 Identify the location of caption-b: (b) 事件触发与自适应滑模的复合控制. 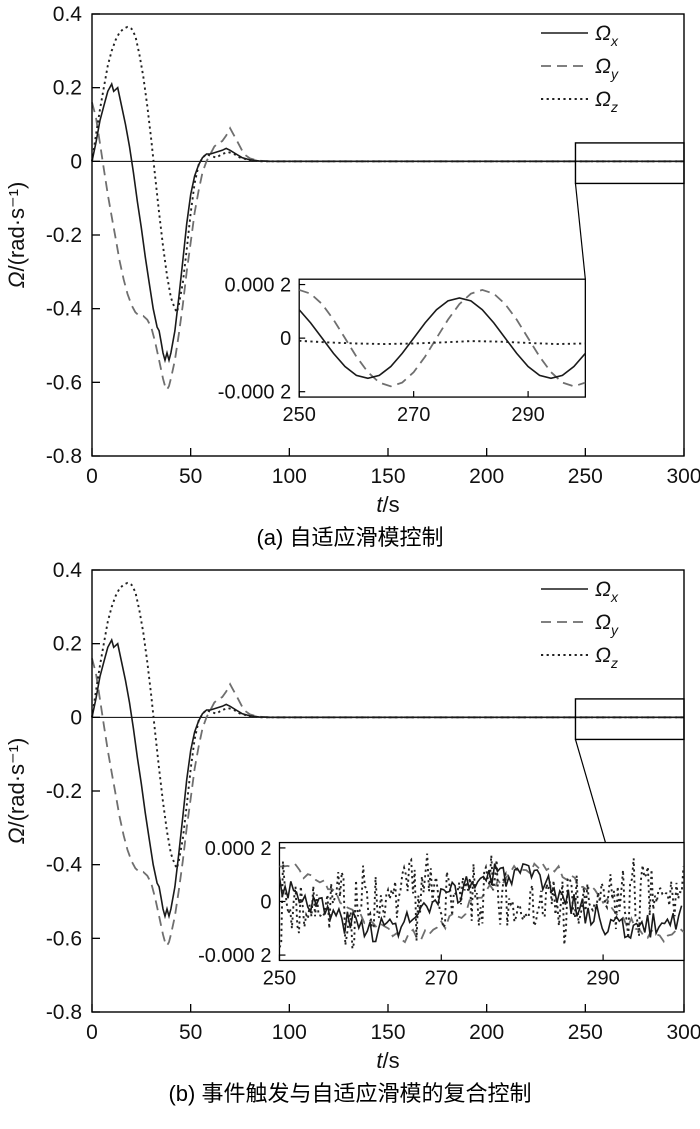
(350, 1093).